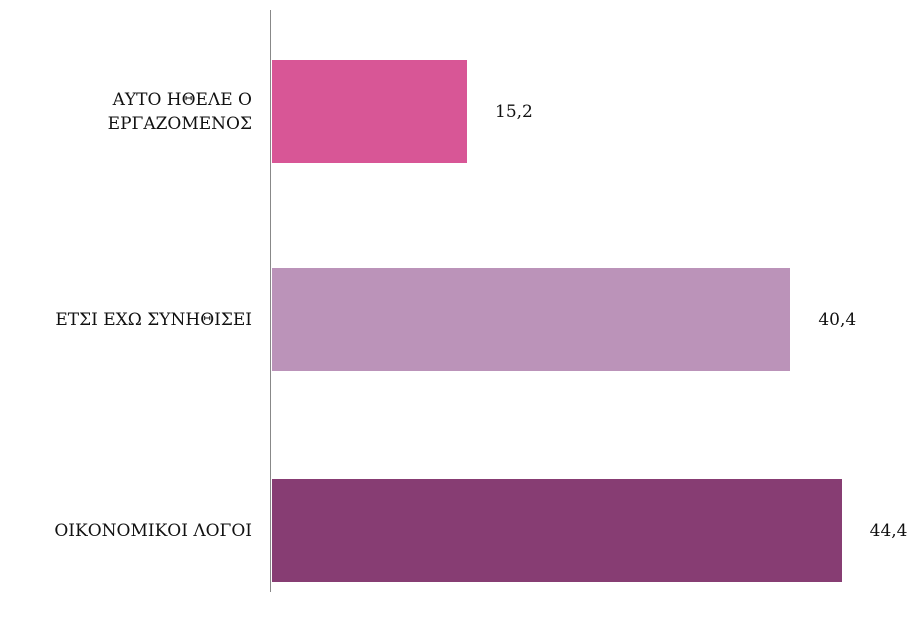 Image resolution: width=916 pixels, height=619 pixels. What do you see at coordinates (514, 111) in the screenshot?
I see `value-label: 15,2` at bounding box center [514, 111].